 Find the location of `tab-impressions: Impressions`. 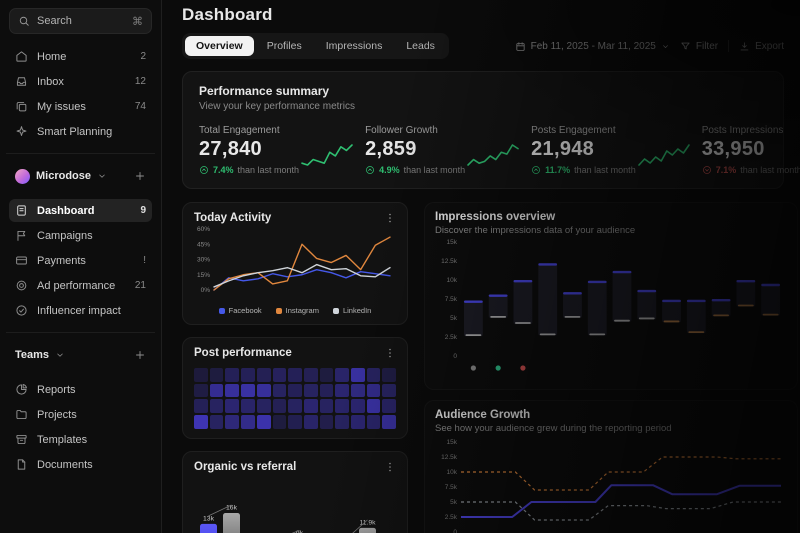

tab-impressions: Impressions is located at coordinates (354, 46).